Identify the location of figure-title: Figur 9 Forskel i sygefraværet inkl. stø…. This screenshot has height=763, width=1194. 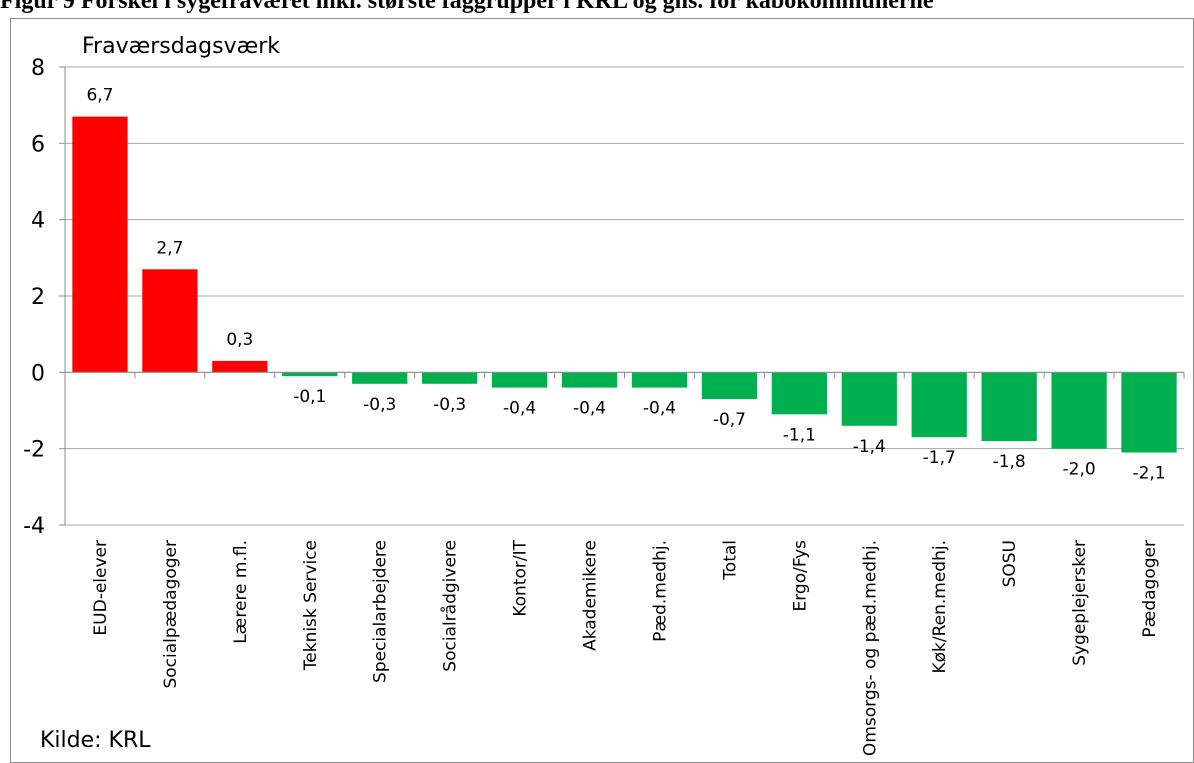
(467, 7).